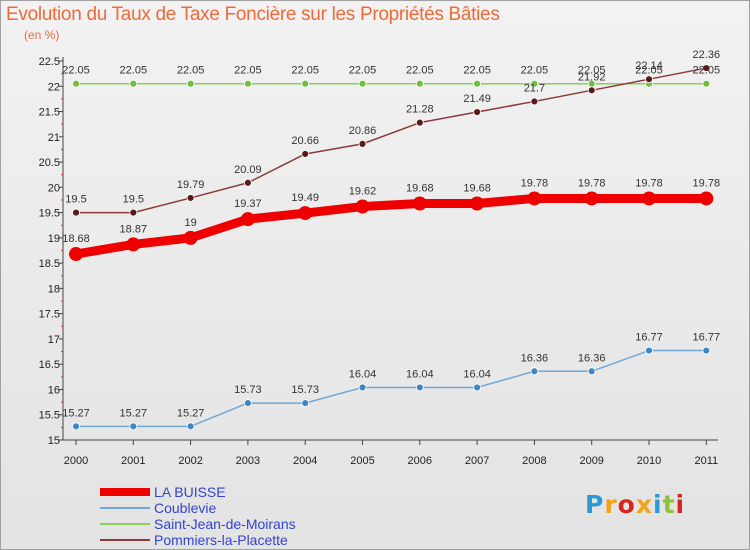 The width and height of the screenshot is (750, 550). What do you see at coordinates (706, 461) in the screenshot?
I see `x-tick-label: 2011` at bounding box center [706, 461].